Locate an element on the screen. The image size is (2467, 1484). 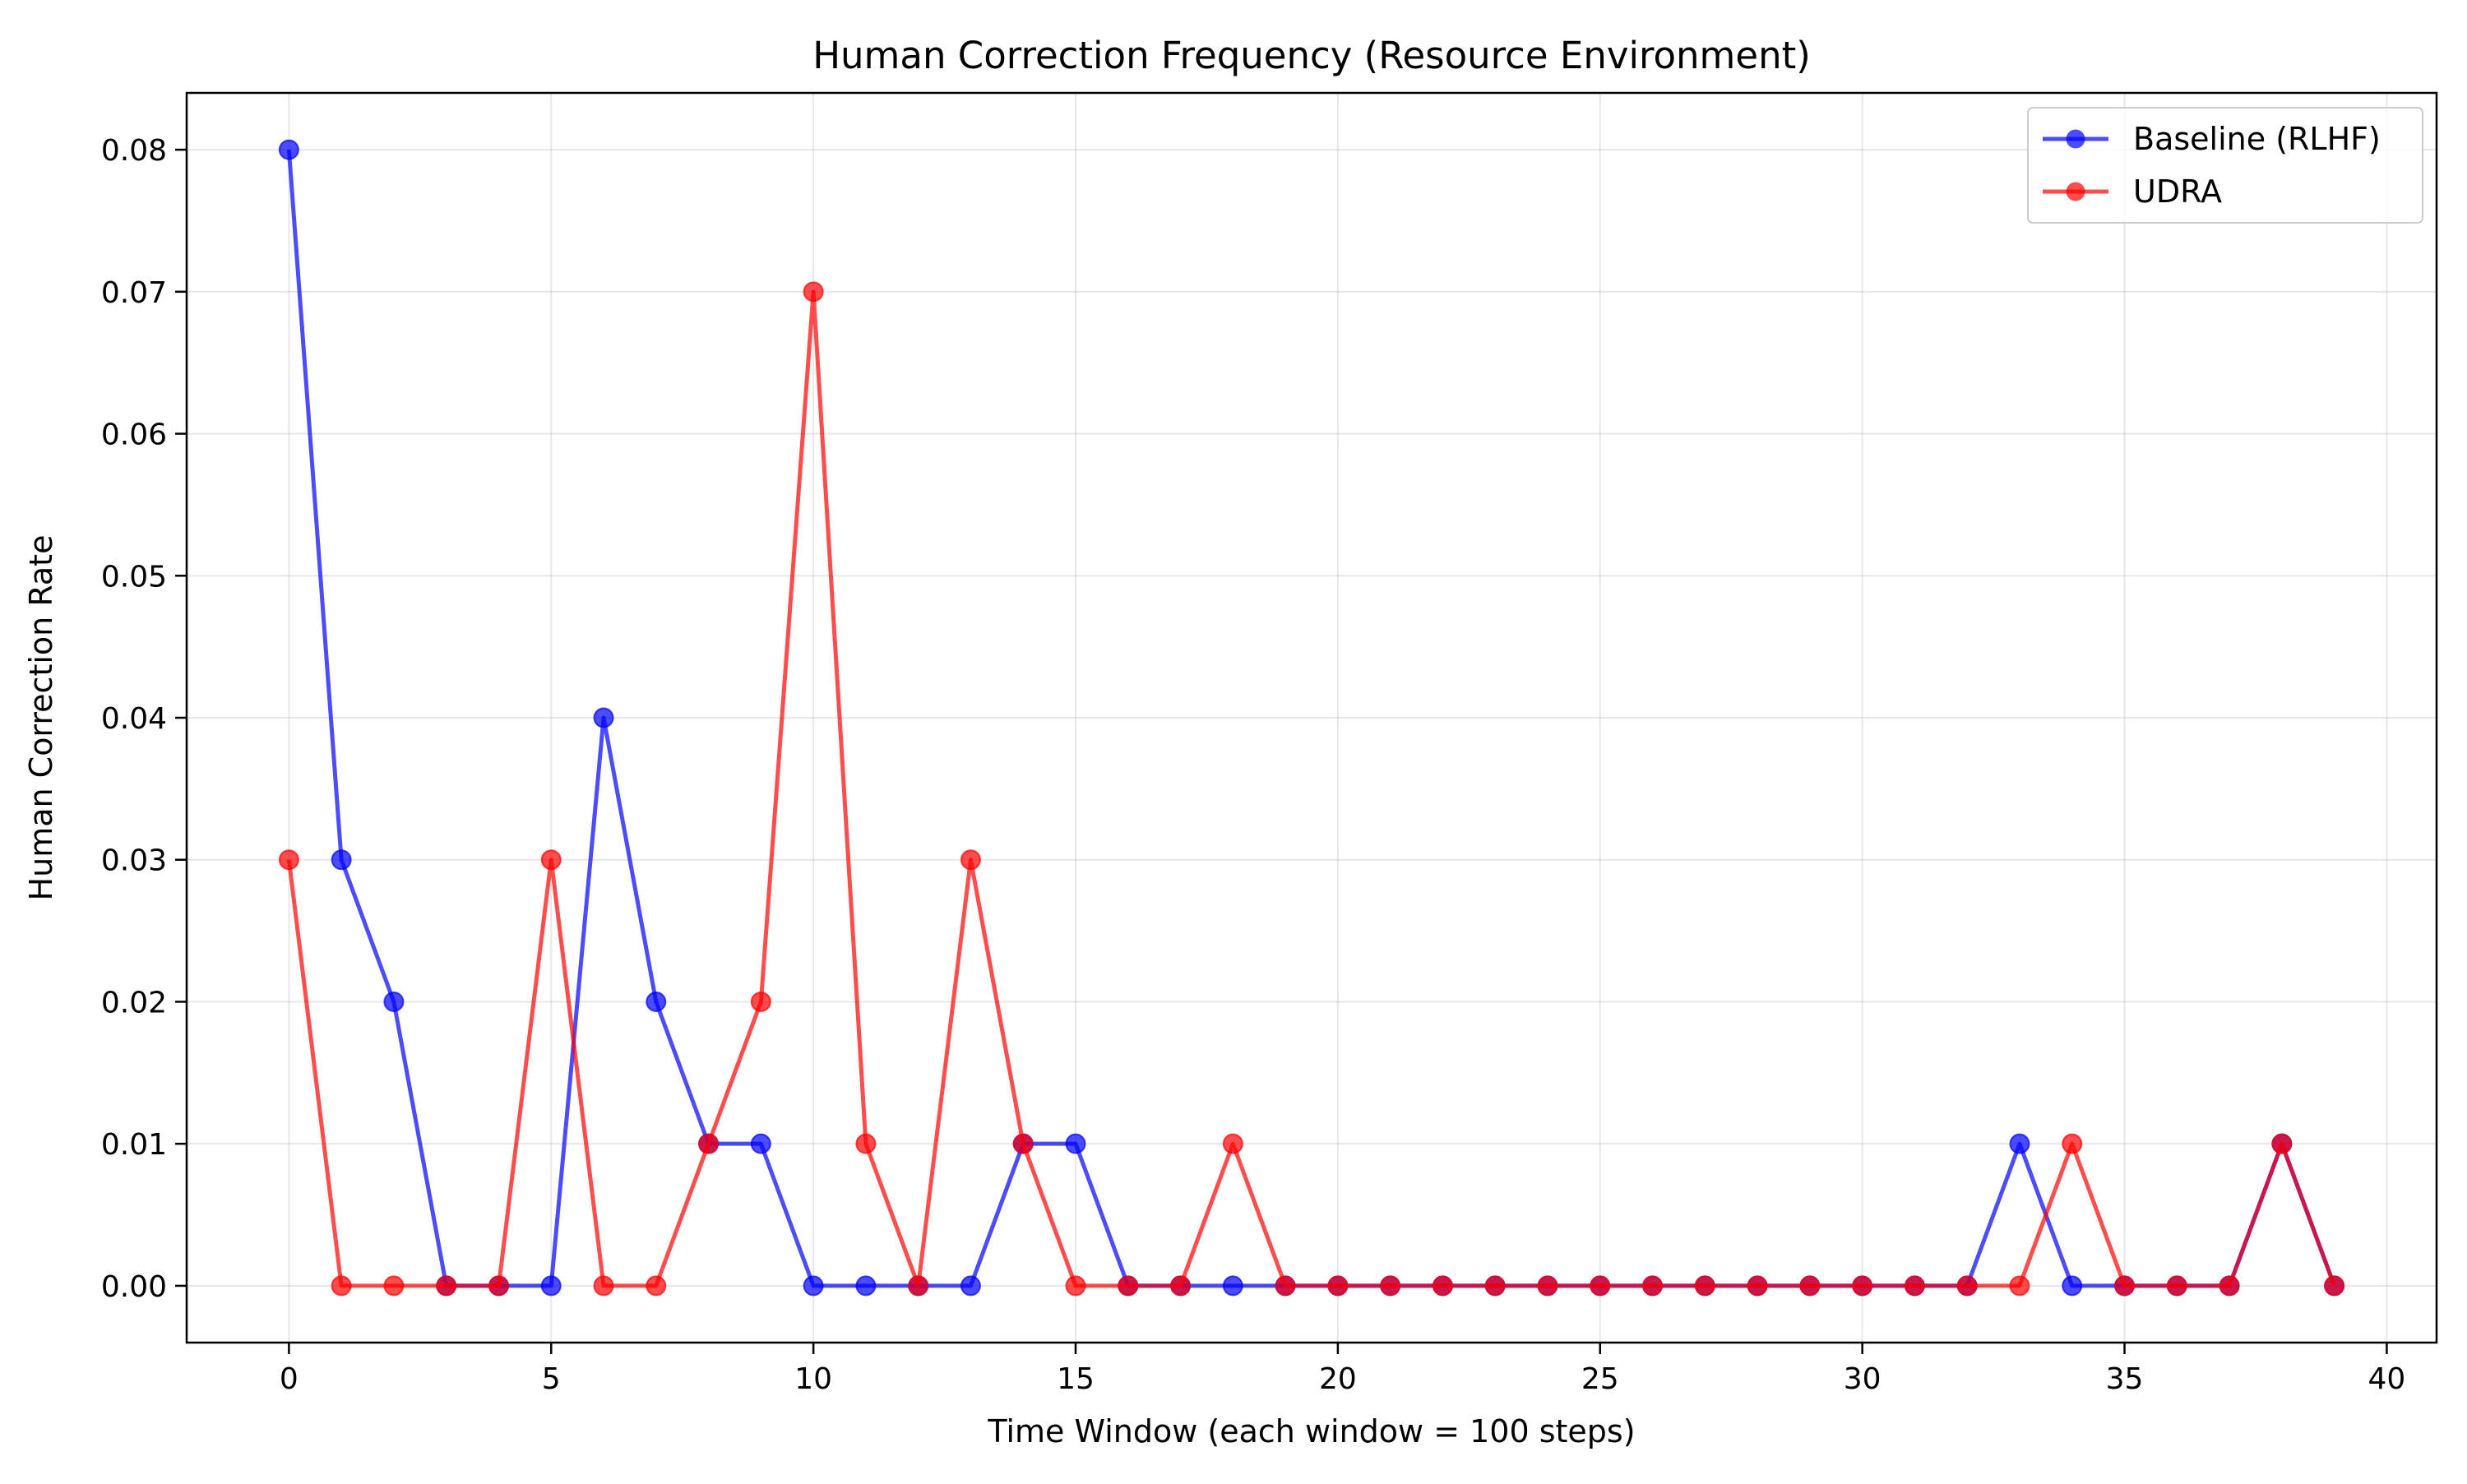
x-tick-label: 20 is located at coordinates (1338, 1379).